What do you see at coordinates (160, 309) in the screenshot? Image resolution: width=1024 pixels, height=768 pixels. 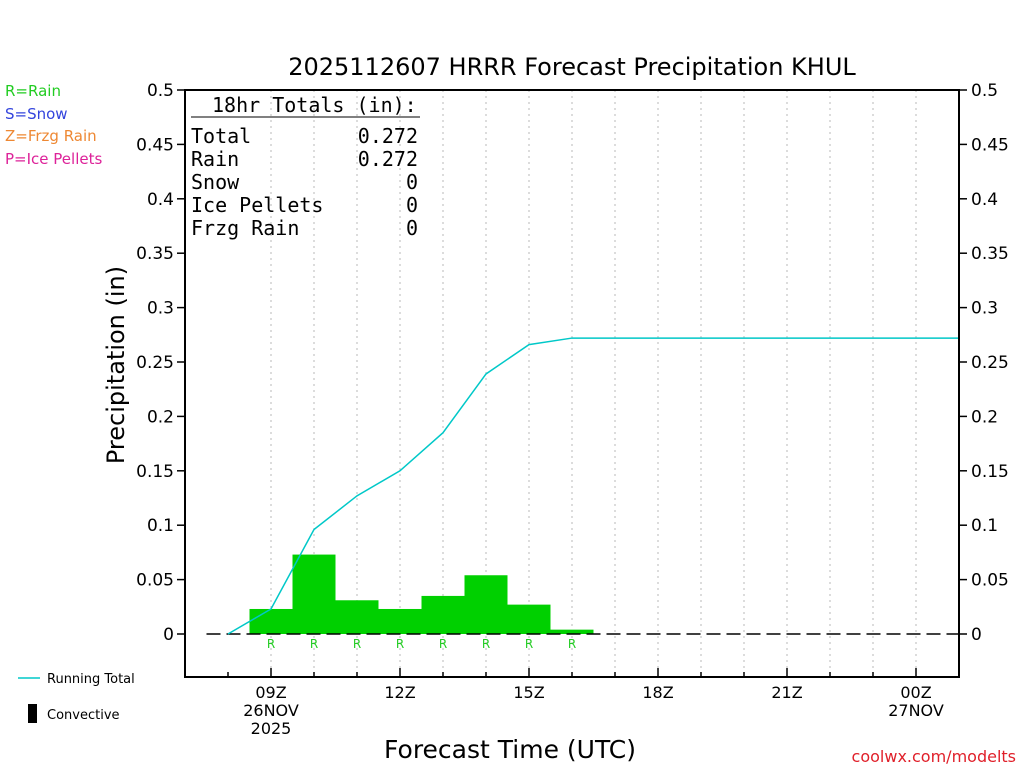 I see `y-tick-label-left: 0.3` at bounding box center [160, 309].